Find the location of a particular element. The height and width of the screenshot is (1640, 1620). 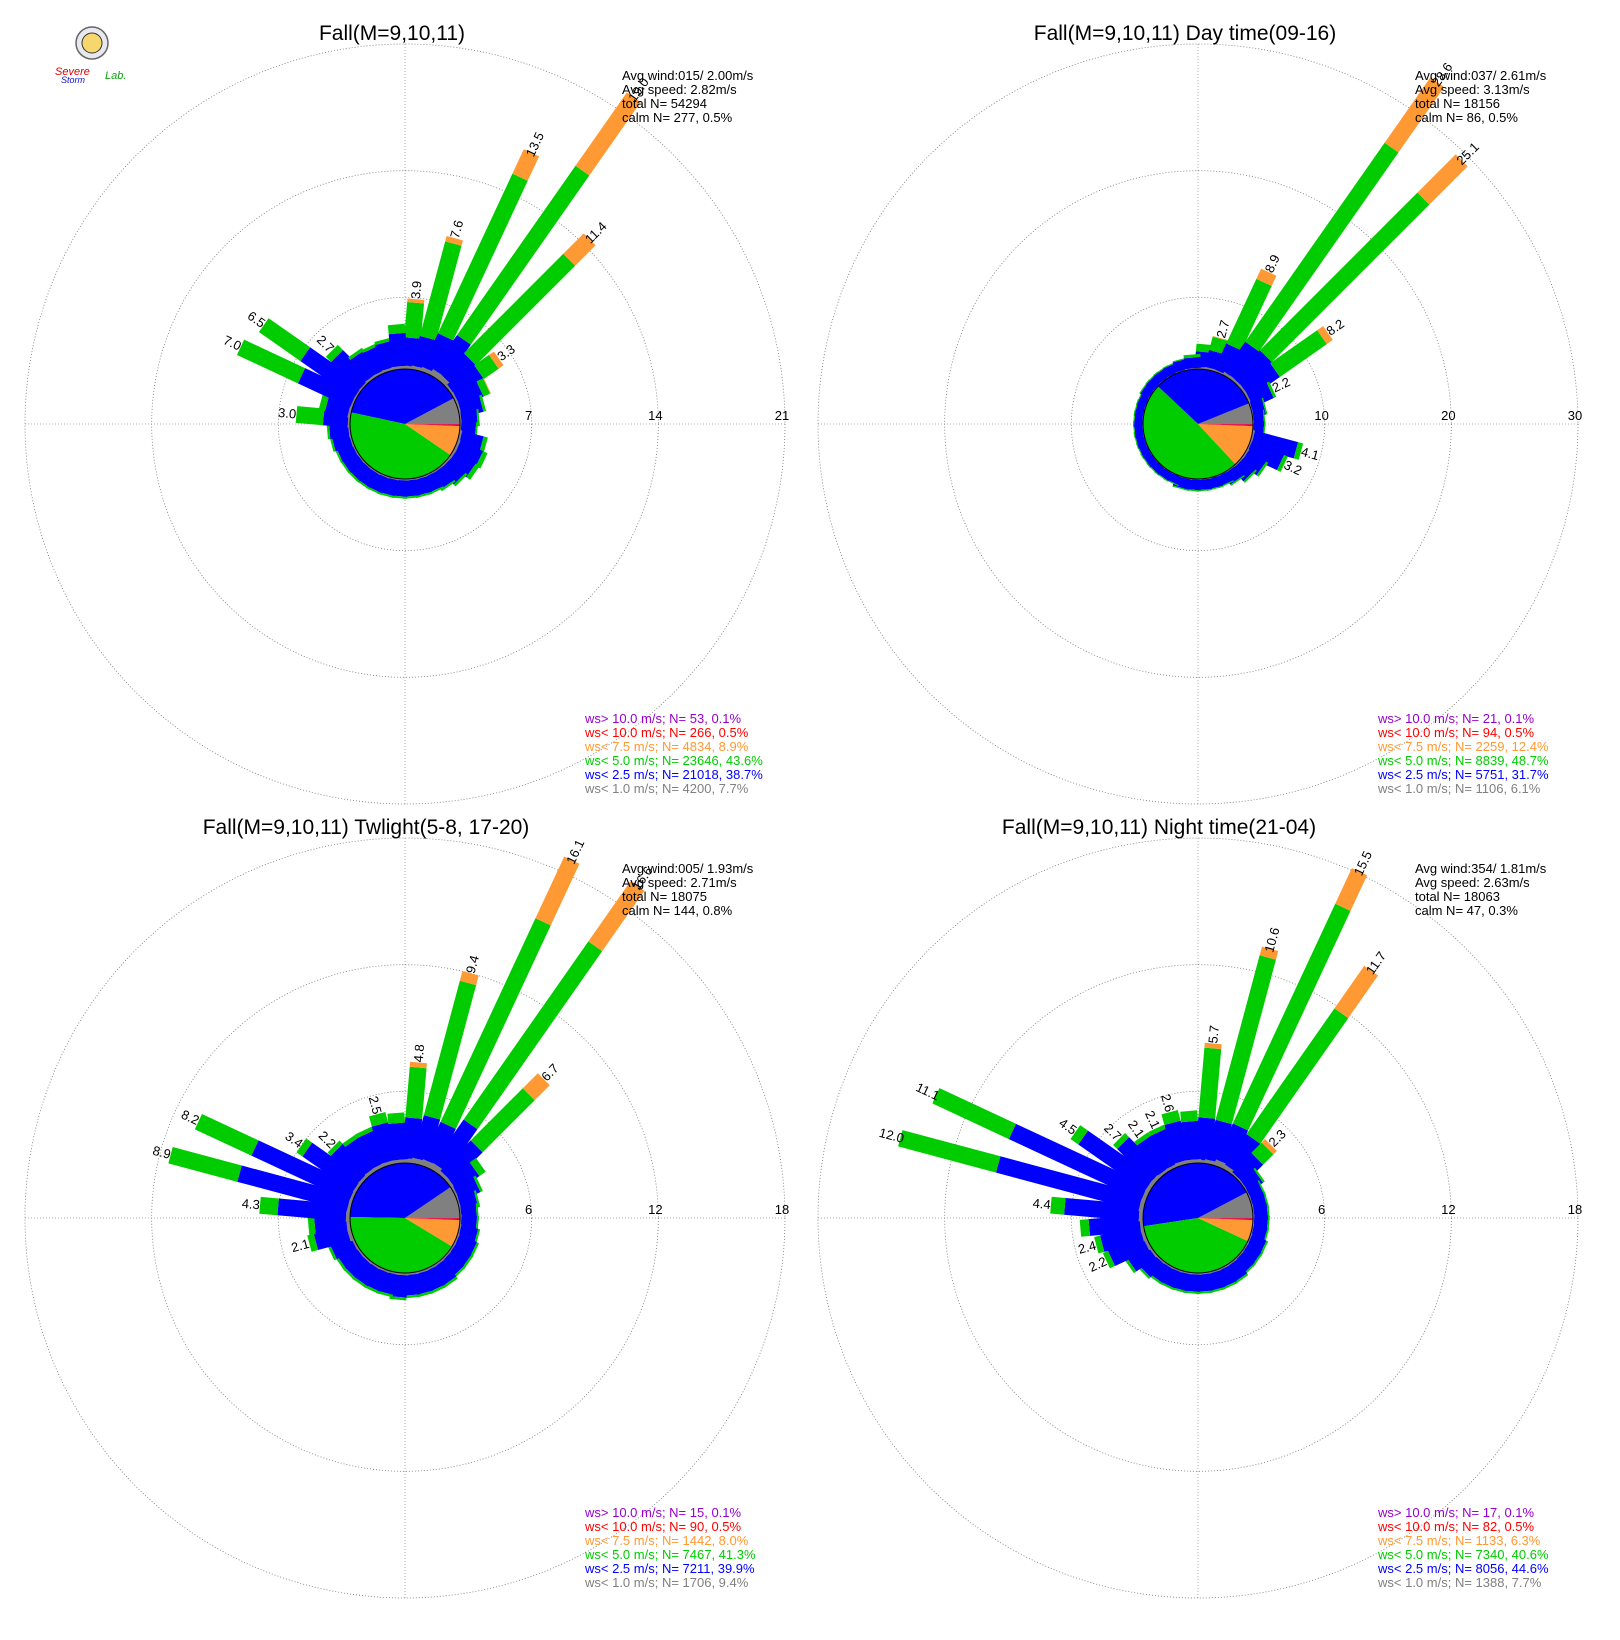

legend-entry: ws< 2.5 m/s; N= 7211, 39.9% is located at coordinates (669, 1568).